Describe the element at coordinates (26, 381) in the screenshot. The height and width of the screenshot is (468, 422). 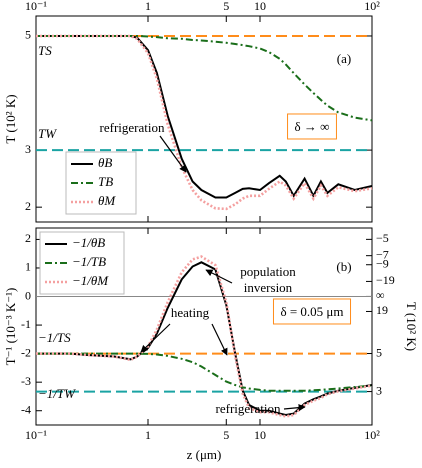
I see `y-tick-label: -3` at that location.